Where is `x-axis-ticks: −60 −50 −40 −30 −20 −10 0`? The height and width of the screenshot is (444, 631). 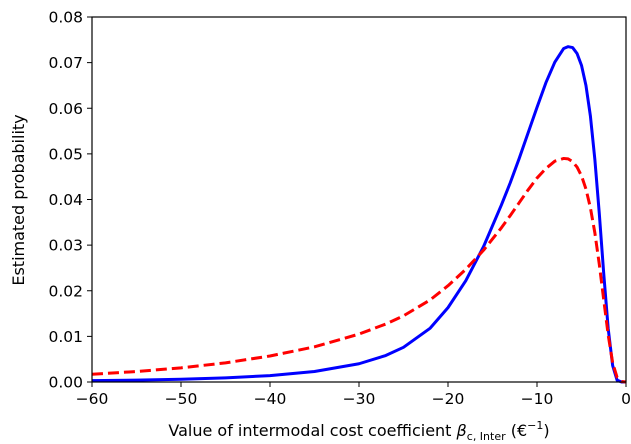
x-axis-ticks: −60 −50 −40 −30 −20 −10 0 is located at coordinates (353, 395).